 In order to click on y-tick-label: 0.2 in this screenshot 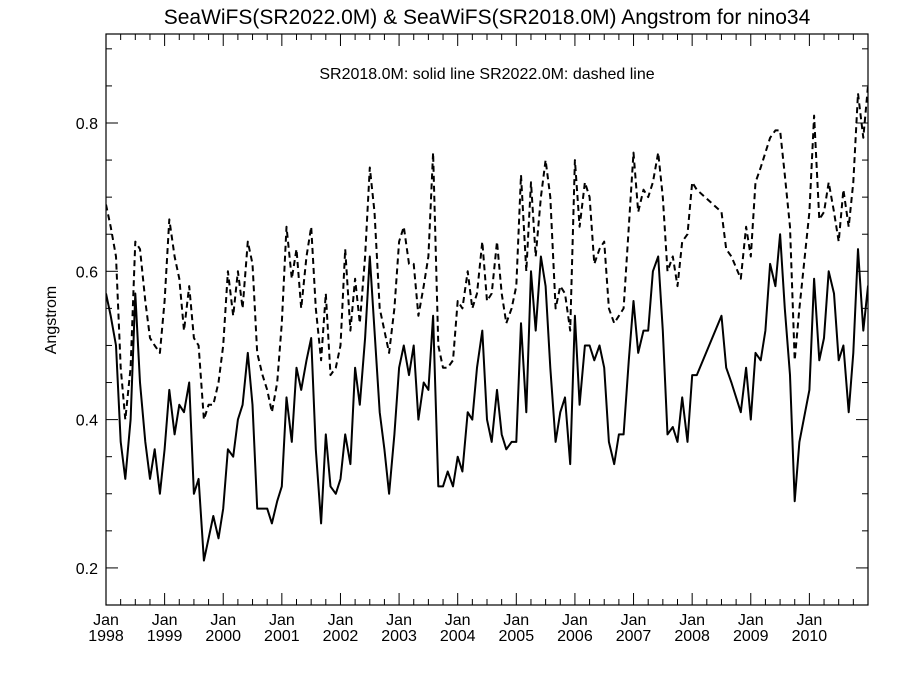, I will do `click(87, 569)`.